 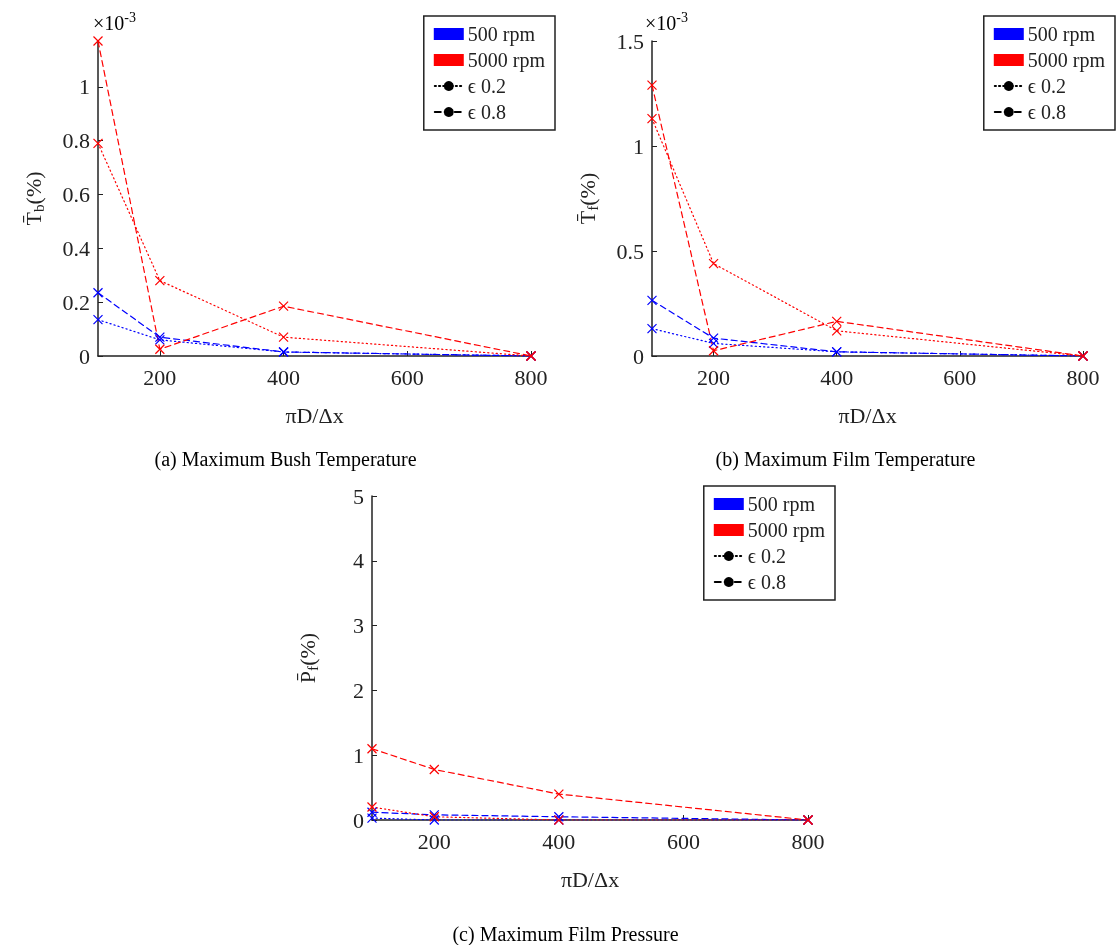 What do you see at coordinates (76, 248) in the screenshot?
I see `y-tick-label: 0.4` at bounding box center [76, 248].